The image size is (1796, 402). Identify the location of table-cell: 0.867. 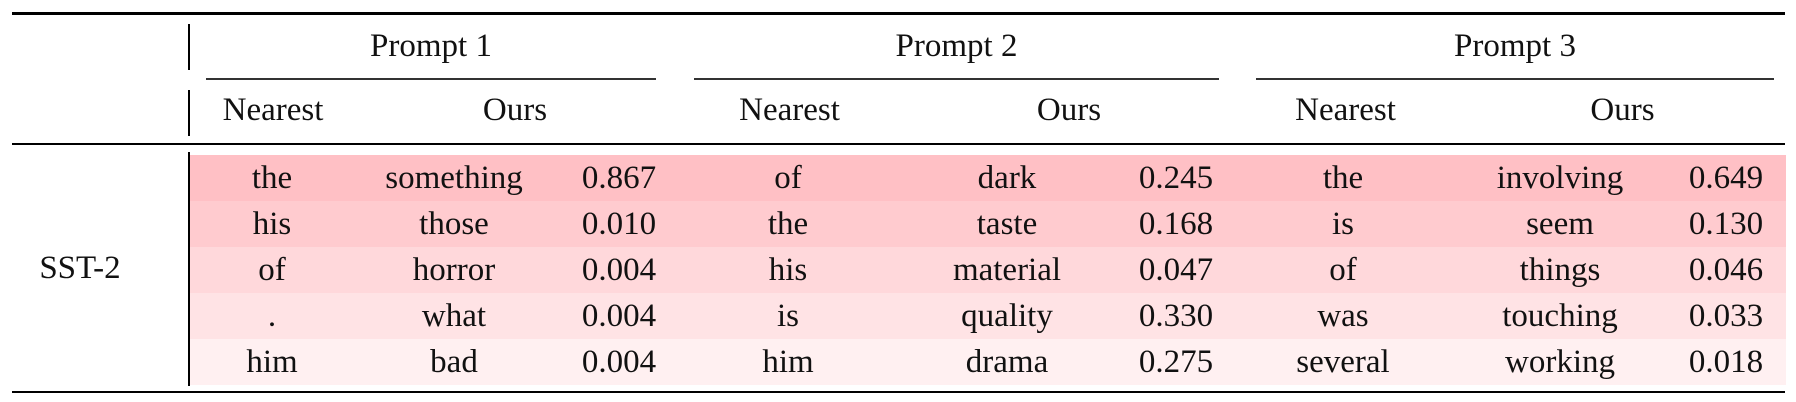
(619, 178).